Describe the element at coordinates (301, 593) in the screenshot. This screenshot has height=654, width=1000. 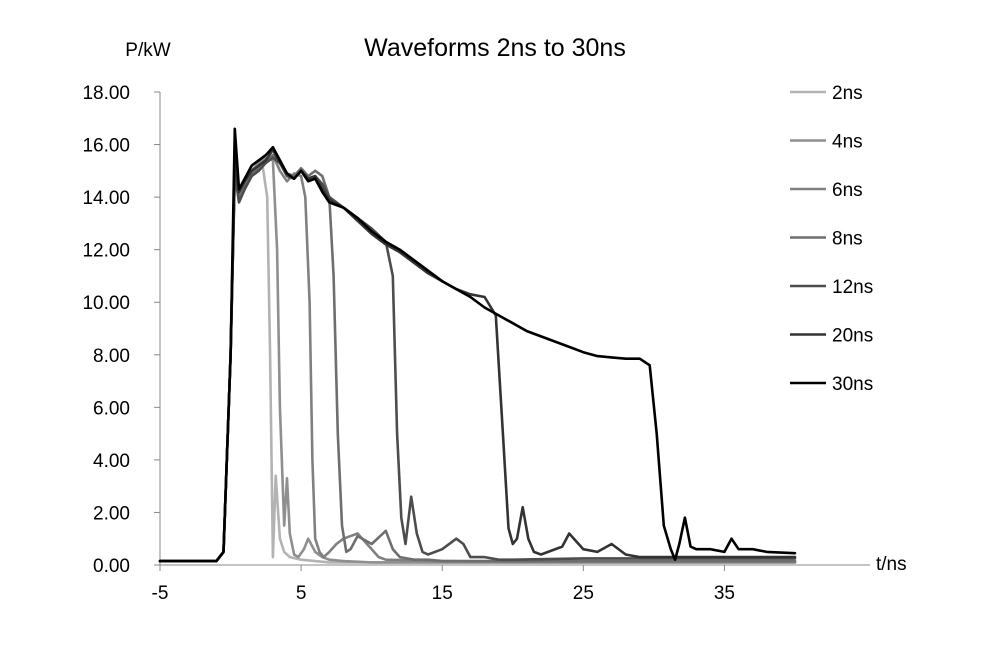
I see `x-tick-label: 5` at that location.